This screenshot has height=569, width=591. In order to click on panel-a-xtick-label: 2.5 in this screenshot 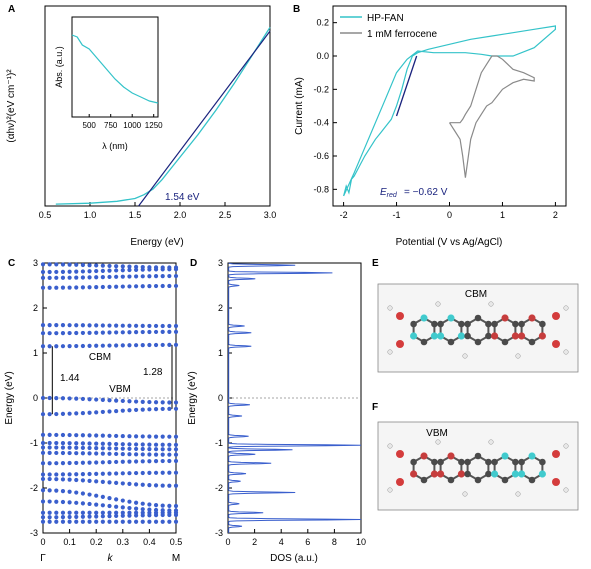, I will do `click(225, 215)`.